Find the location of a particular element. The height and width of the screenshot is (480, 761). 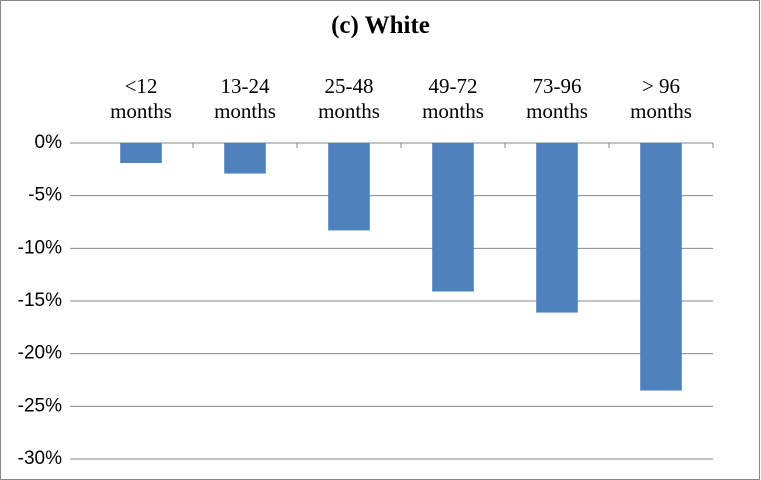

x-tick-label: 49-72 months is located at coordinates (453, 98).